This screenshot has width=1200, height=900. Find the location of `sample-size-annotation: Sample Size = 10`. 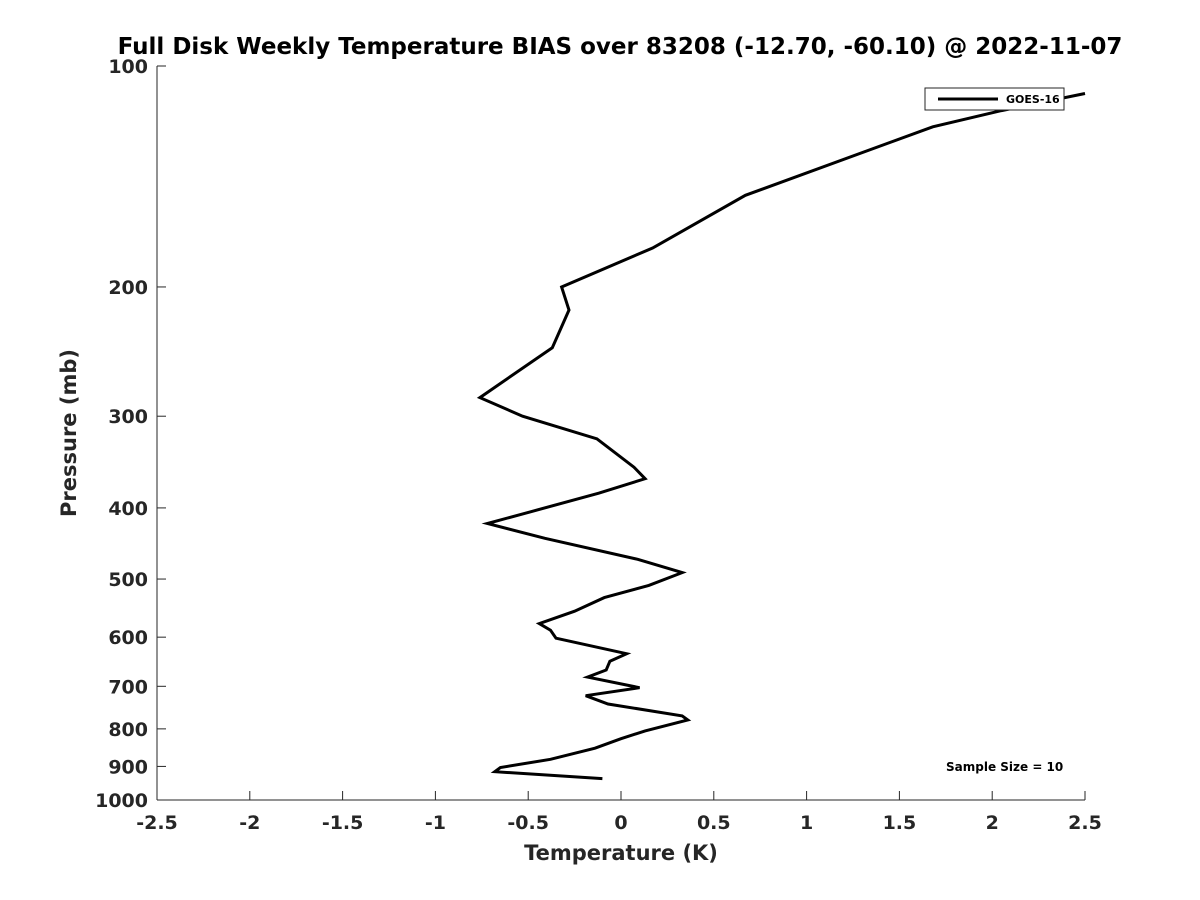

sample-size-annotation: Sample Size = 10 is located at coordinates (1004, 767).